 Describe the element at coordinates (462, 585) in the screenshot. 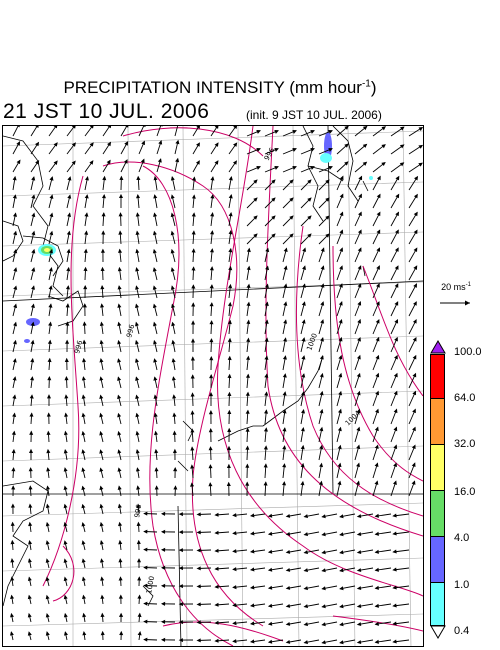

I see `colorbar-label: 1.0` at that location.